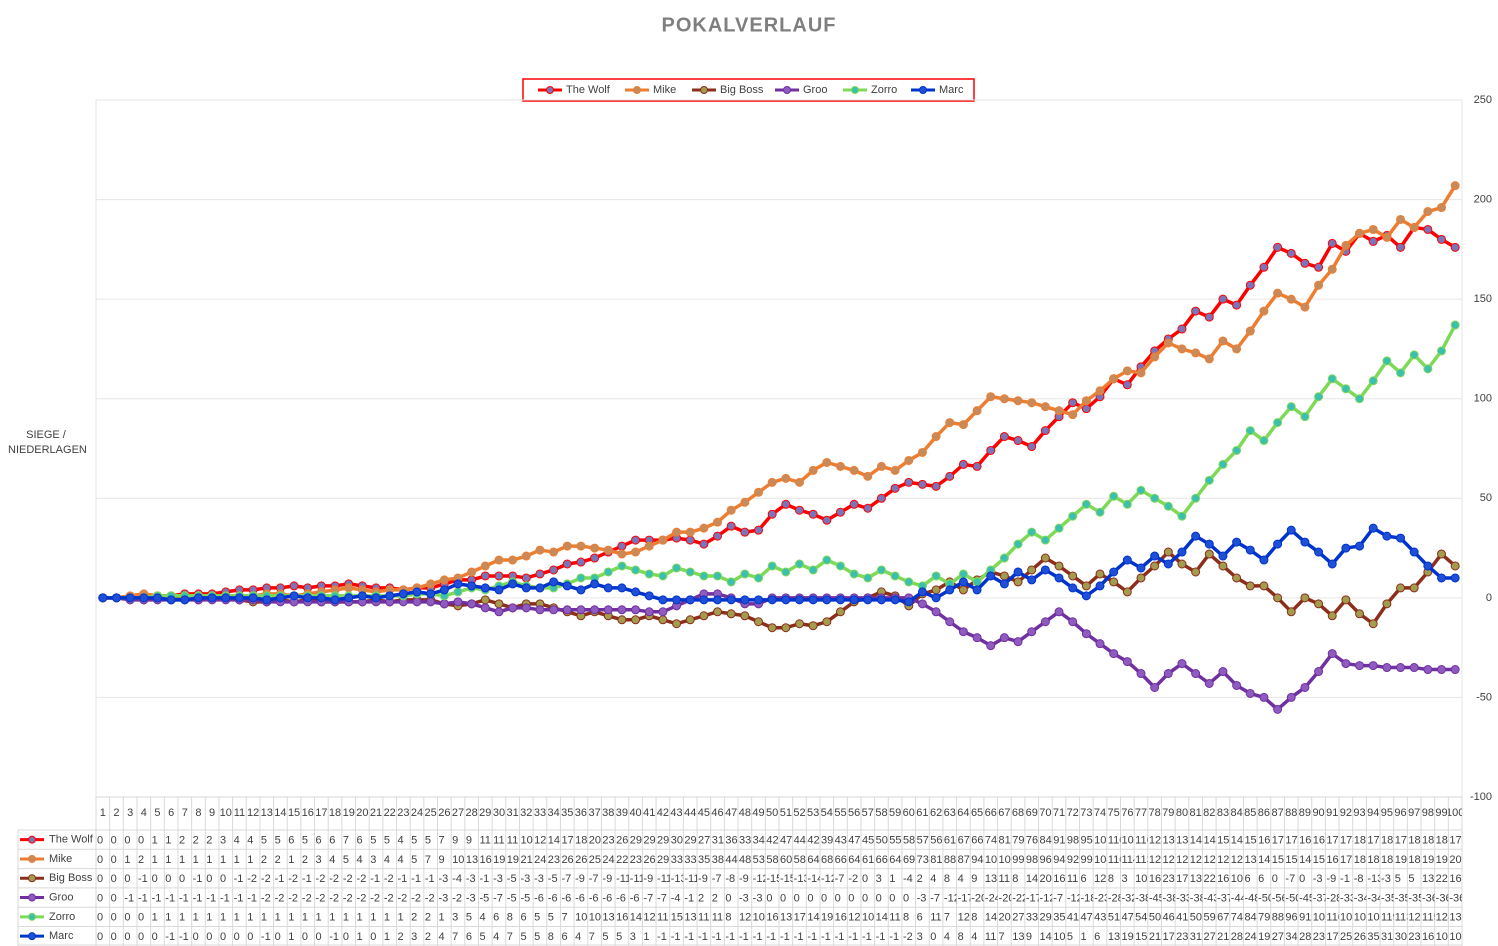  I want to click on table-value: 68, so click(827, 860).